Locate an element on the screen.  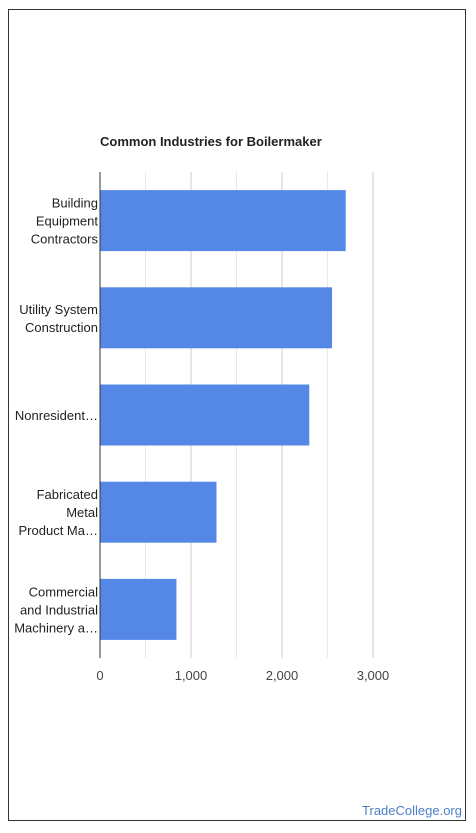
x-tick-label: 3,000 is located at coordinates (373, 675).